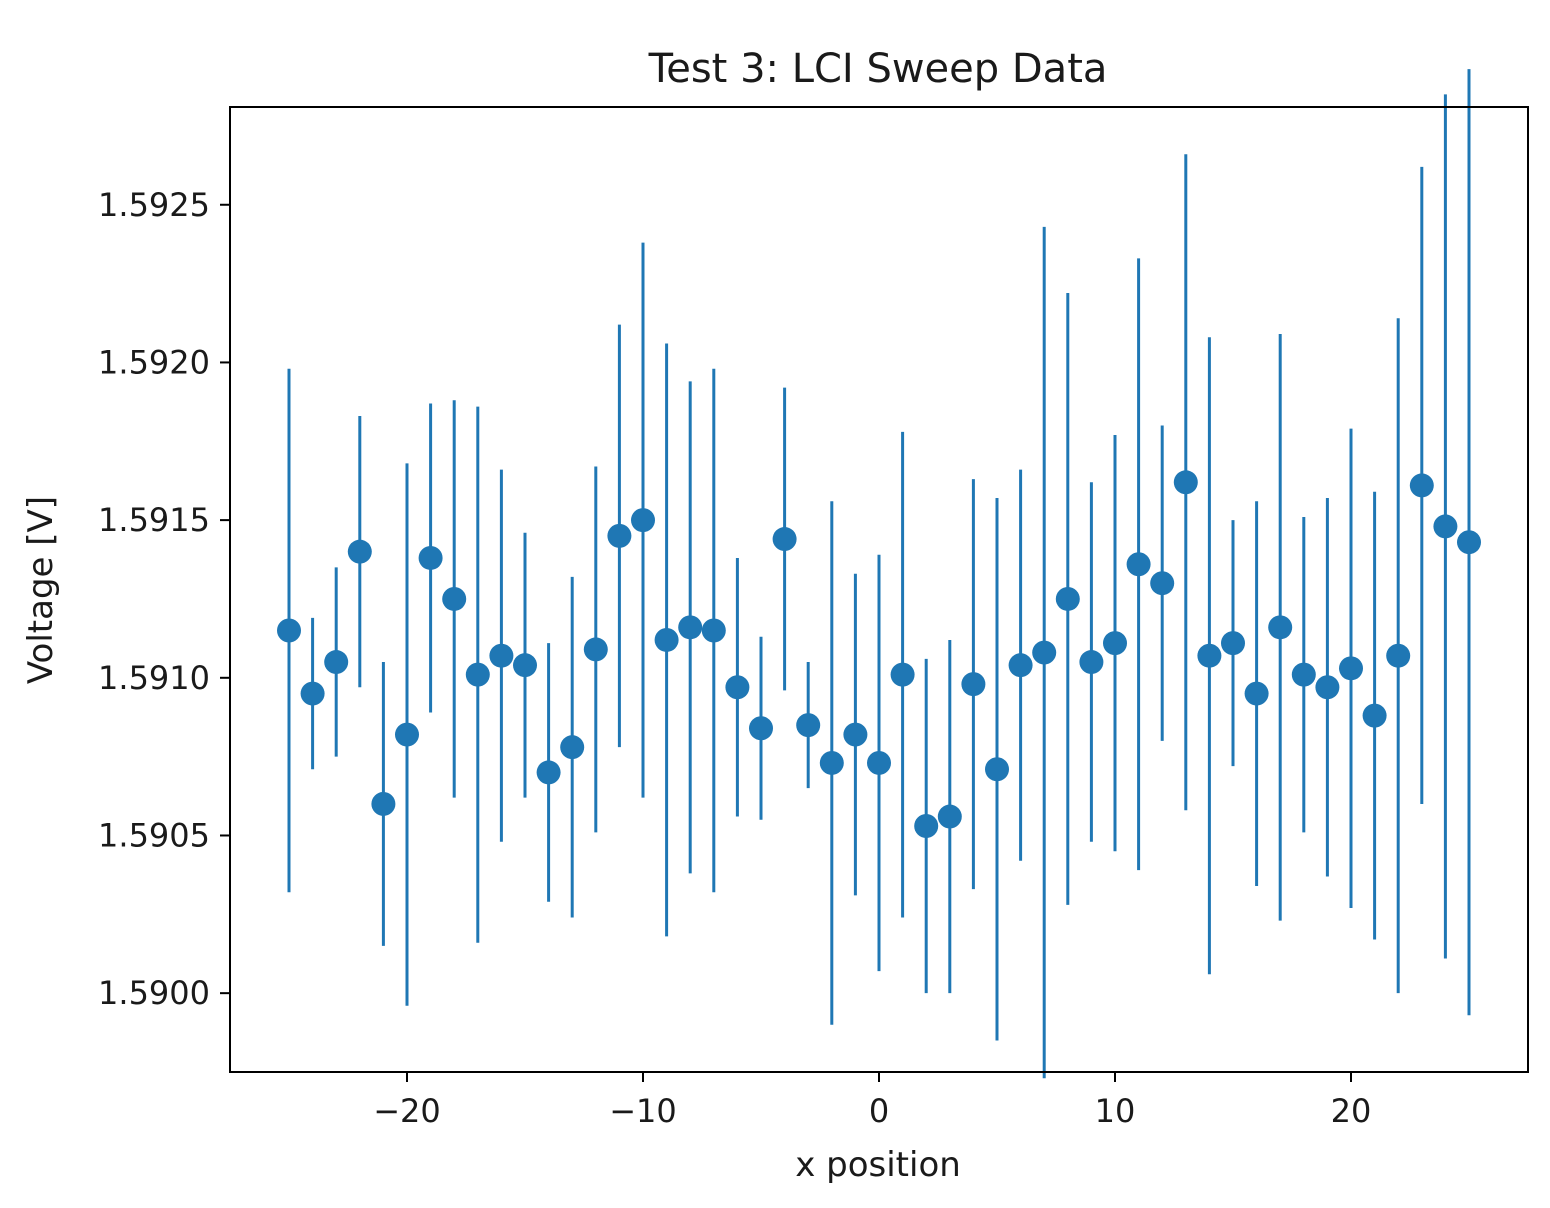  What do you see at coordinates (879, 1111) in the screenshot?
I see `x-tick-label: 0` at bounding box center [879, 1111].